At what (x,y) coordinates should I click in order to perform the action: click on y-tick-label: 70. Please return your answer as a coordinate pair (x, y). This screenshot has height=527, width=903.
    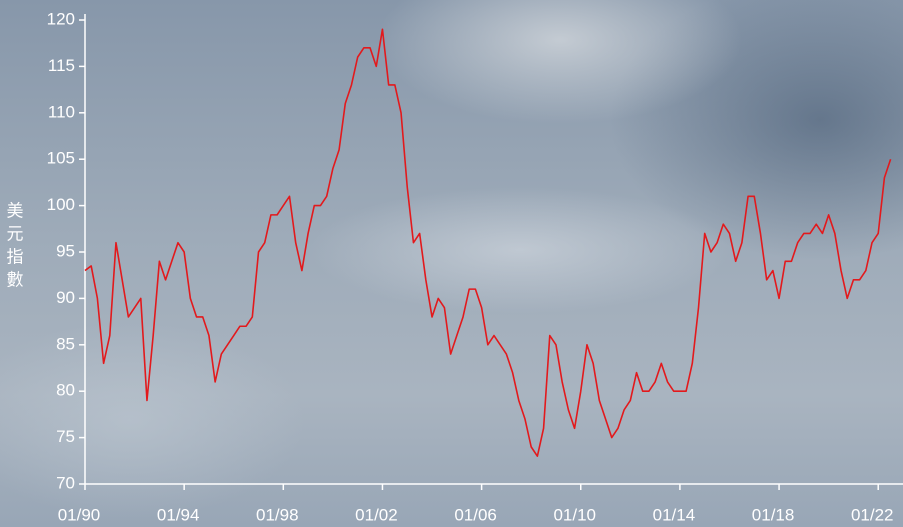
    Looking at the image, I should click on (65, 482).